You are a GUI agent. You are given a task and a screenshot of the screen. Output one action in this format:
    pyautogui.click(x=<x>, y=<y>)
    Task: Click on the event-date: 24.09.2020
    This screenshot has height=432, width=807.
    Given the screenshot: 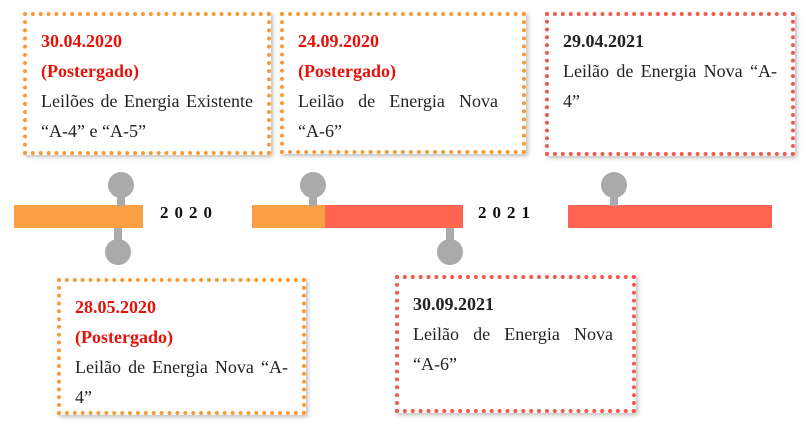 What is the action you would take?
    pyautogui.click(x=338, y=41)
    